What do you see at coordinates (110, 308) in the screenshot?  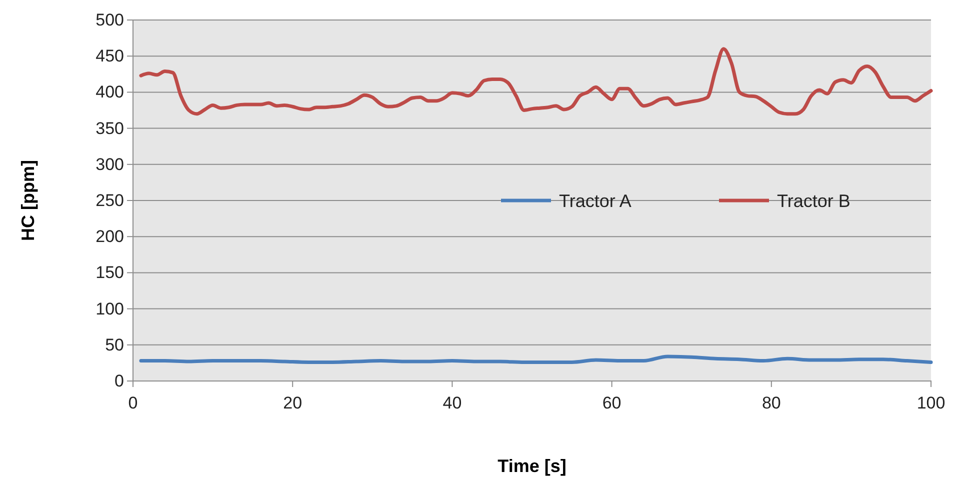 I see `y-tick-label: 100` at bounding box center [110, 308].